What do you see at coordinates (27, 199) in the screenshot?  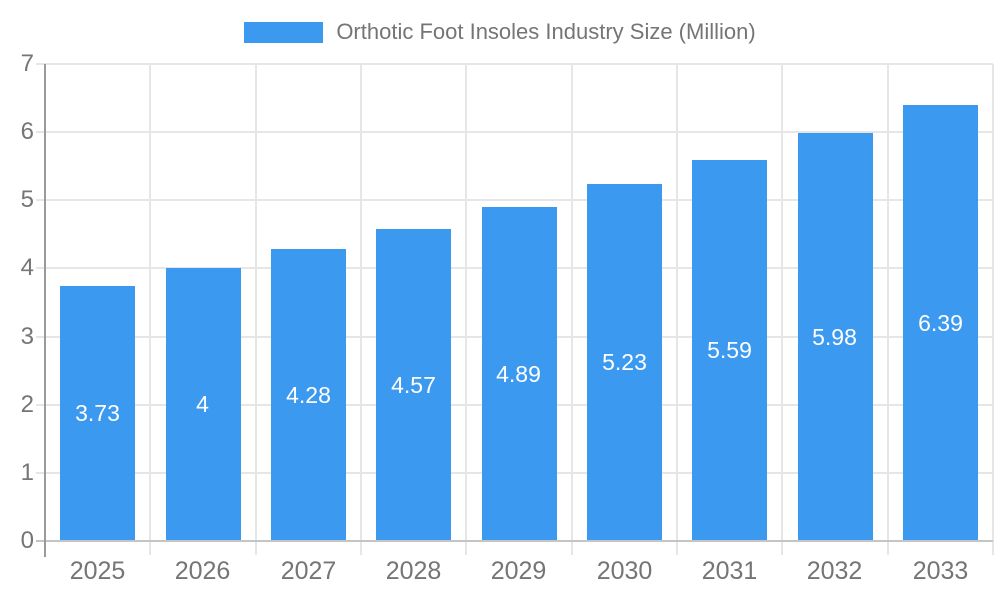 I see `y-tick-label: 5` at bounding box center [27, 199].